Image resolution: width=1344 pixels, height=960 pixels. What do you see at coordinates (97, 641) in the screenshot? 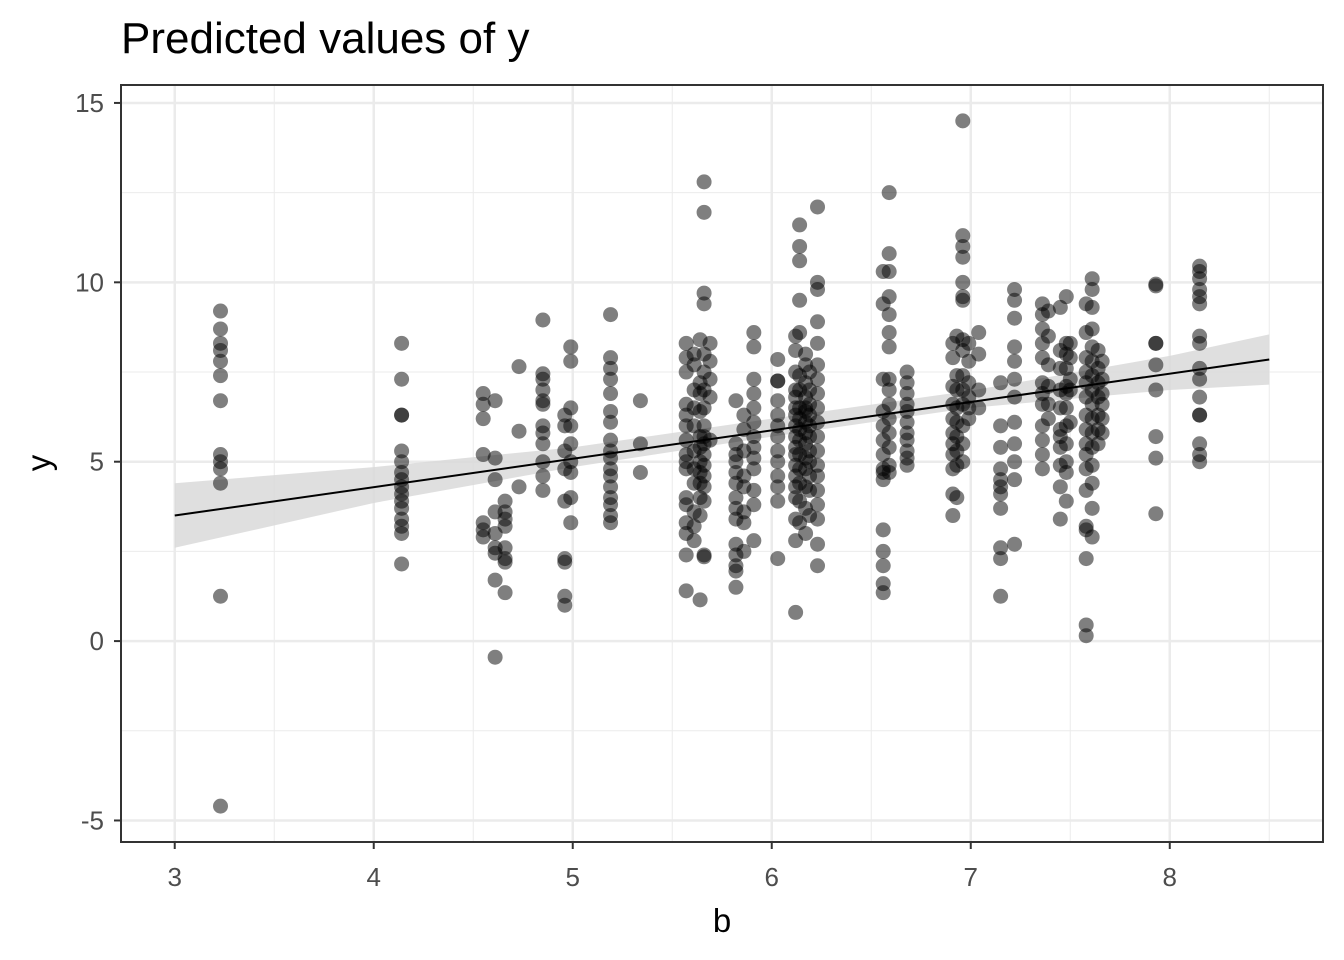
I see `y-tick-label: 0` at bounding box center [97, 641].